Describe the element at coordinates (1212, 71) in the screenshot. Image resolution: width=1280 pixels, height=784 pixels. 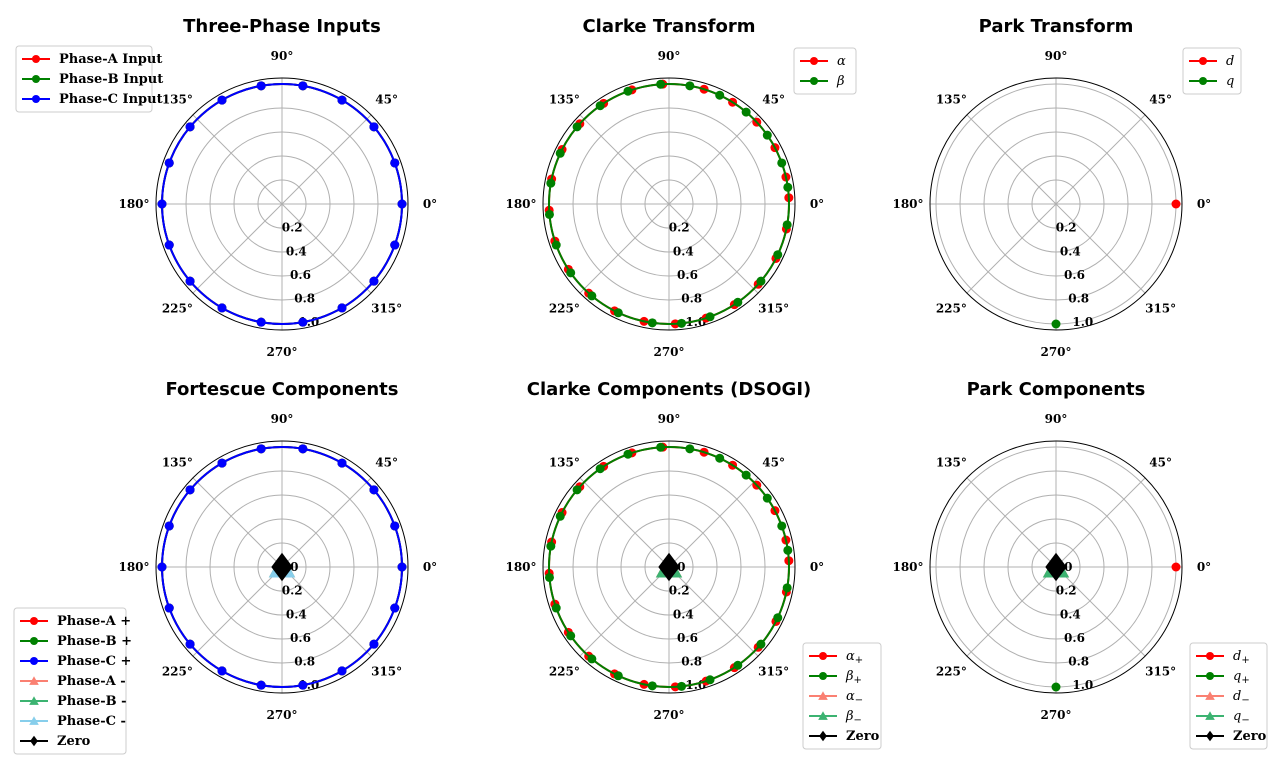
I see `legend: dq` at that location.